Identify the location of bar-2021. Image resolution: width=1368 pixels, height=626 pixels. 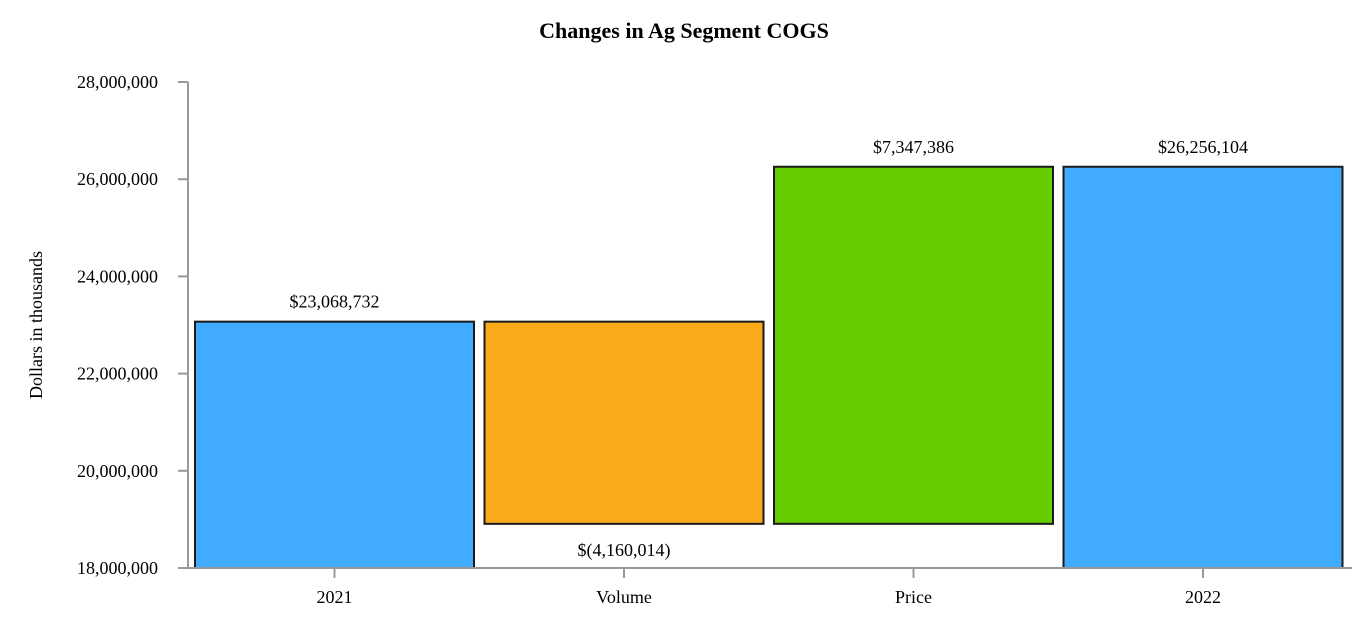
(334, 445).